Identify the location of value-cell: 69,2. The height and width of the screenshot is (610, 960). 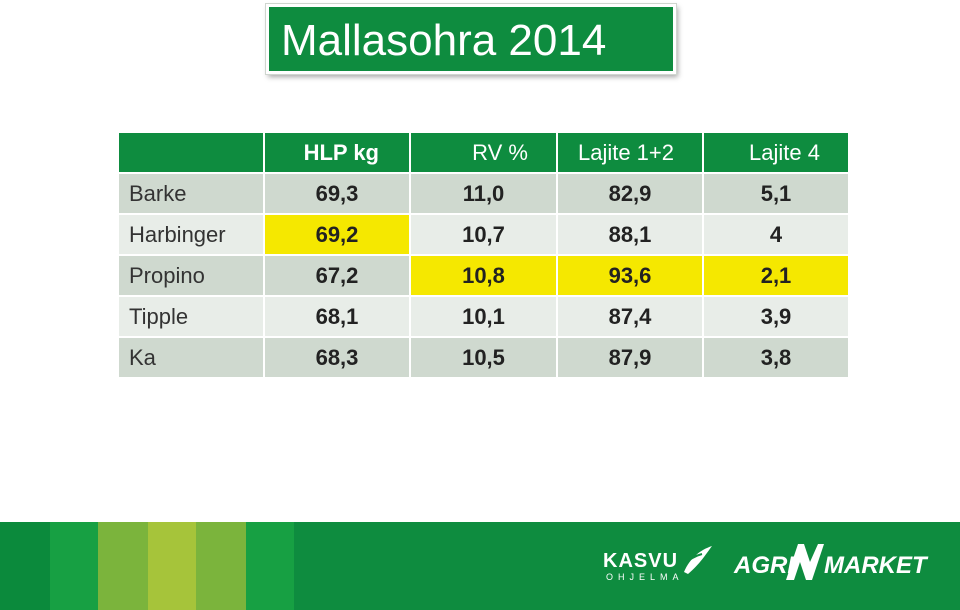
(337, 234).